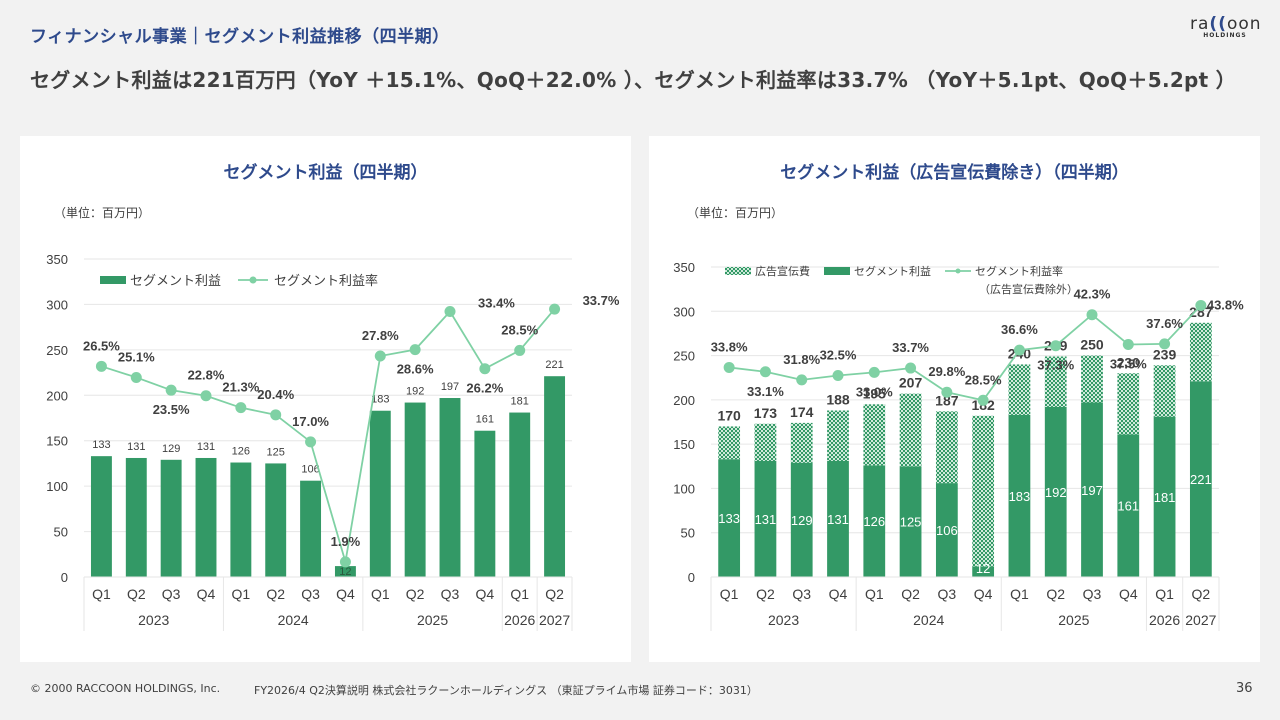 Image resolution: width=1280 pixels, height=720 pixels. Describe the element at coordinates (947, 400) in the screenshot. I see `bar-total-label: 187` at that location.